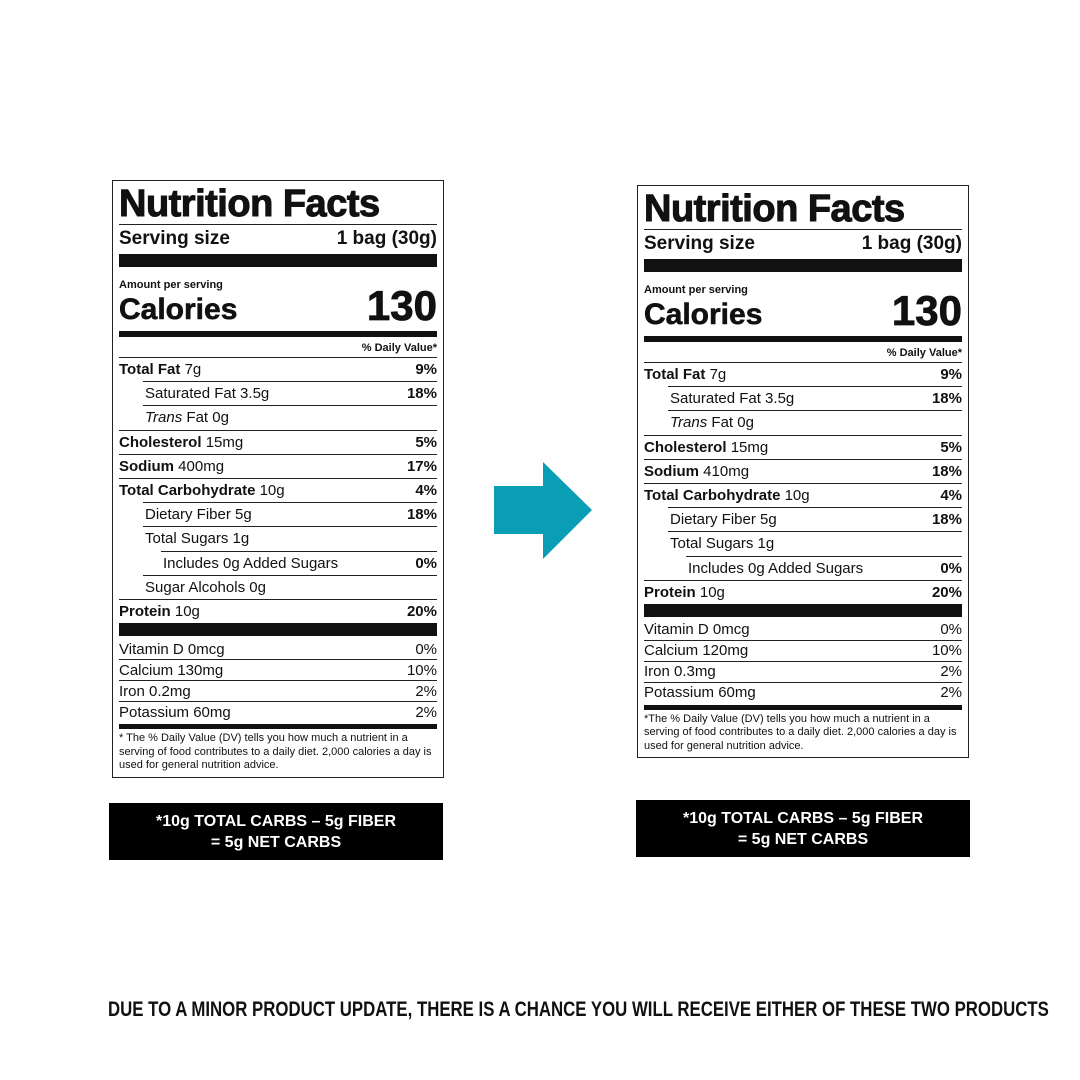 The width and height of the screenshot is (1080, 1080). Describe the element at coordinates (803, 671) in the screenshot. I see `vitamin-row: Iron 0.3mg 2%` at that location.